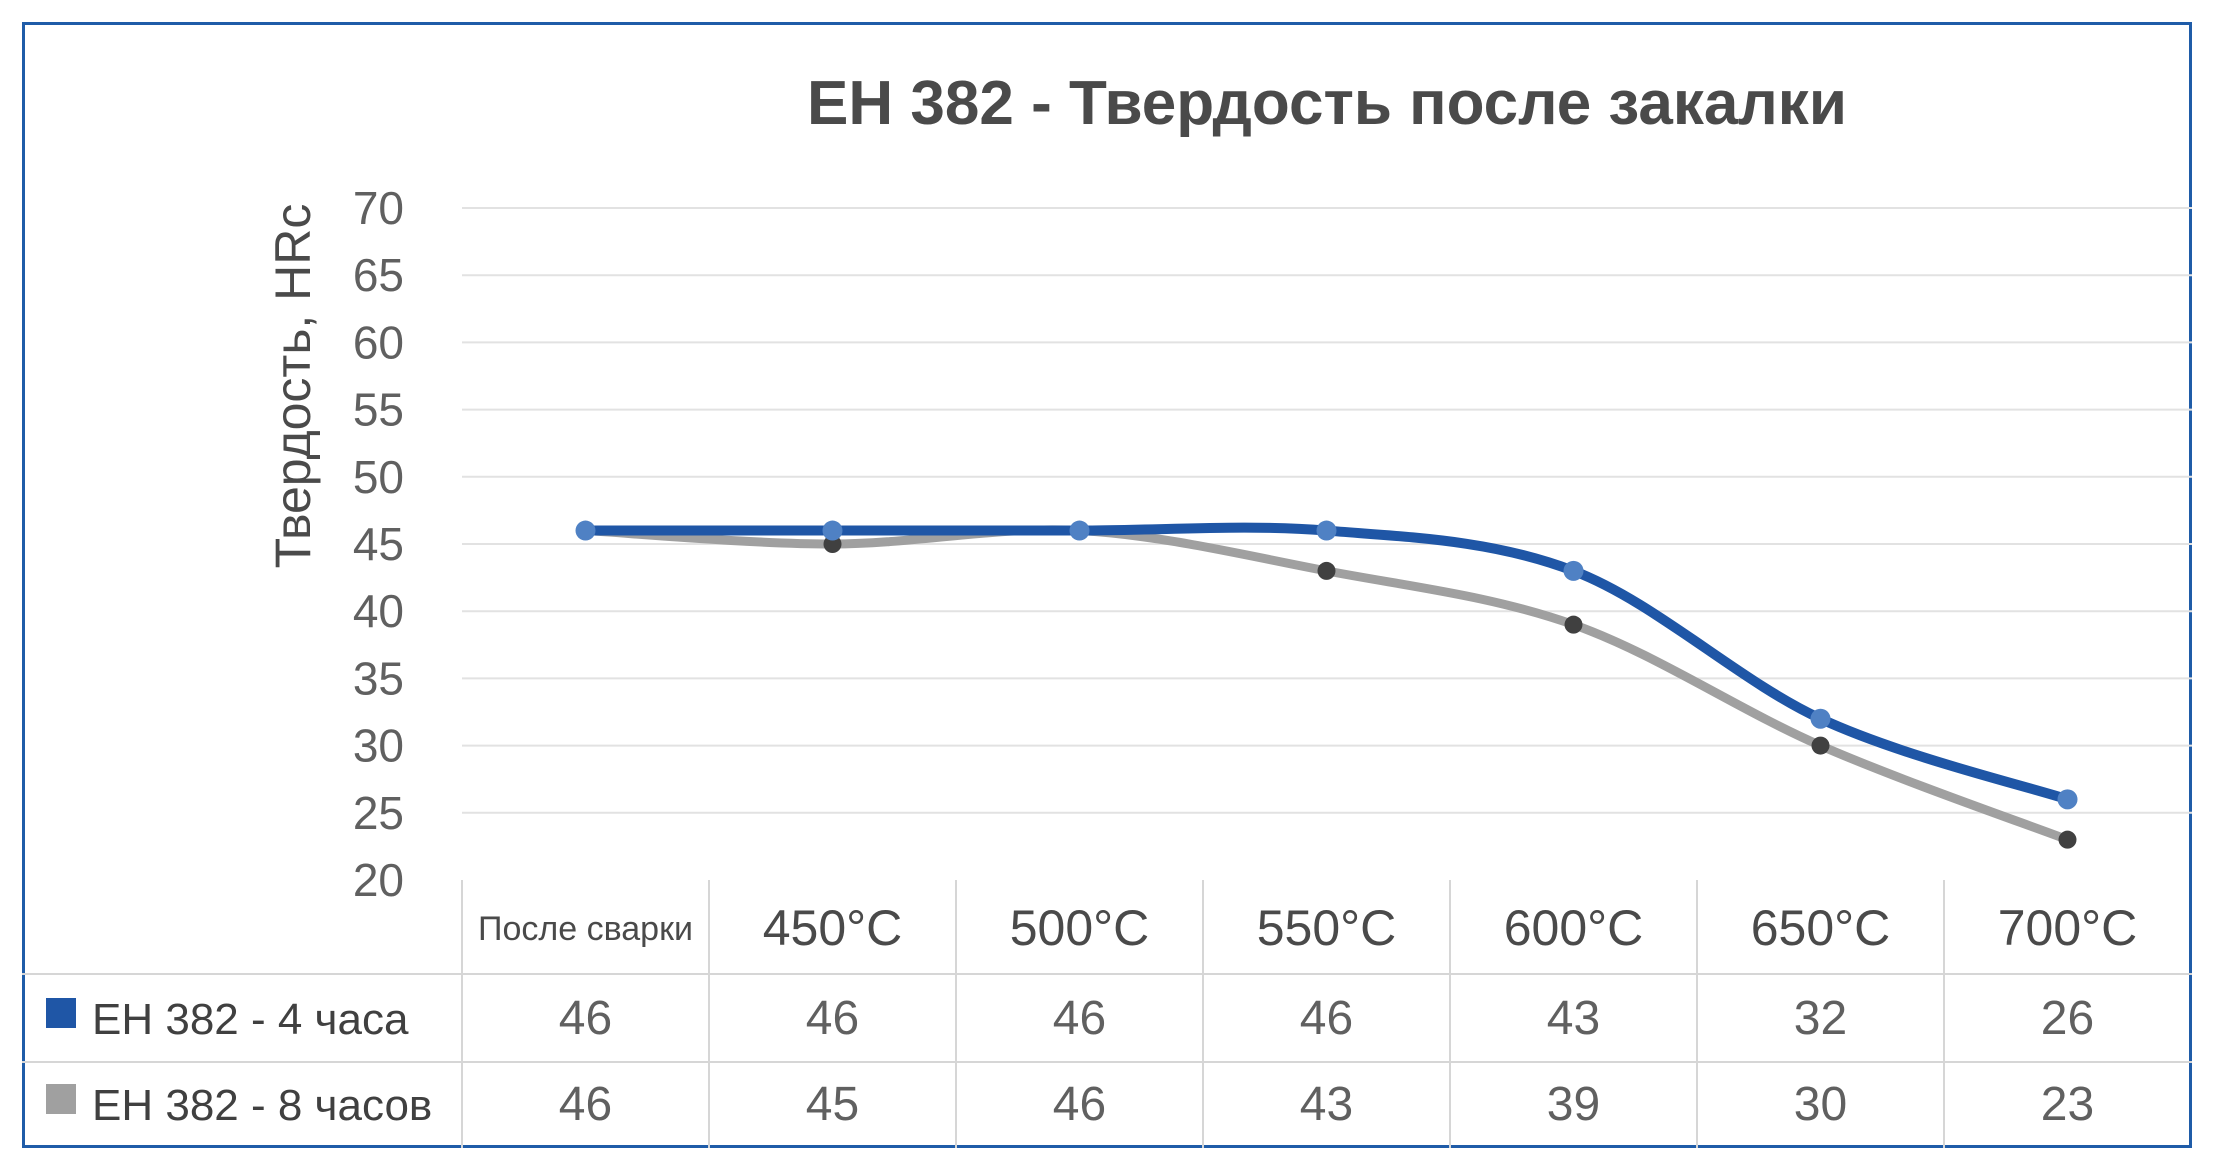 The height and width of the screenshot is (1174, 2218). I want to click on y-tick-label: 55, so click(378, 410).